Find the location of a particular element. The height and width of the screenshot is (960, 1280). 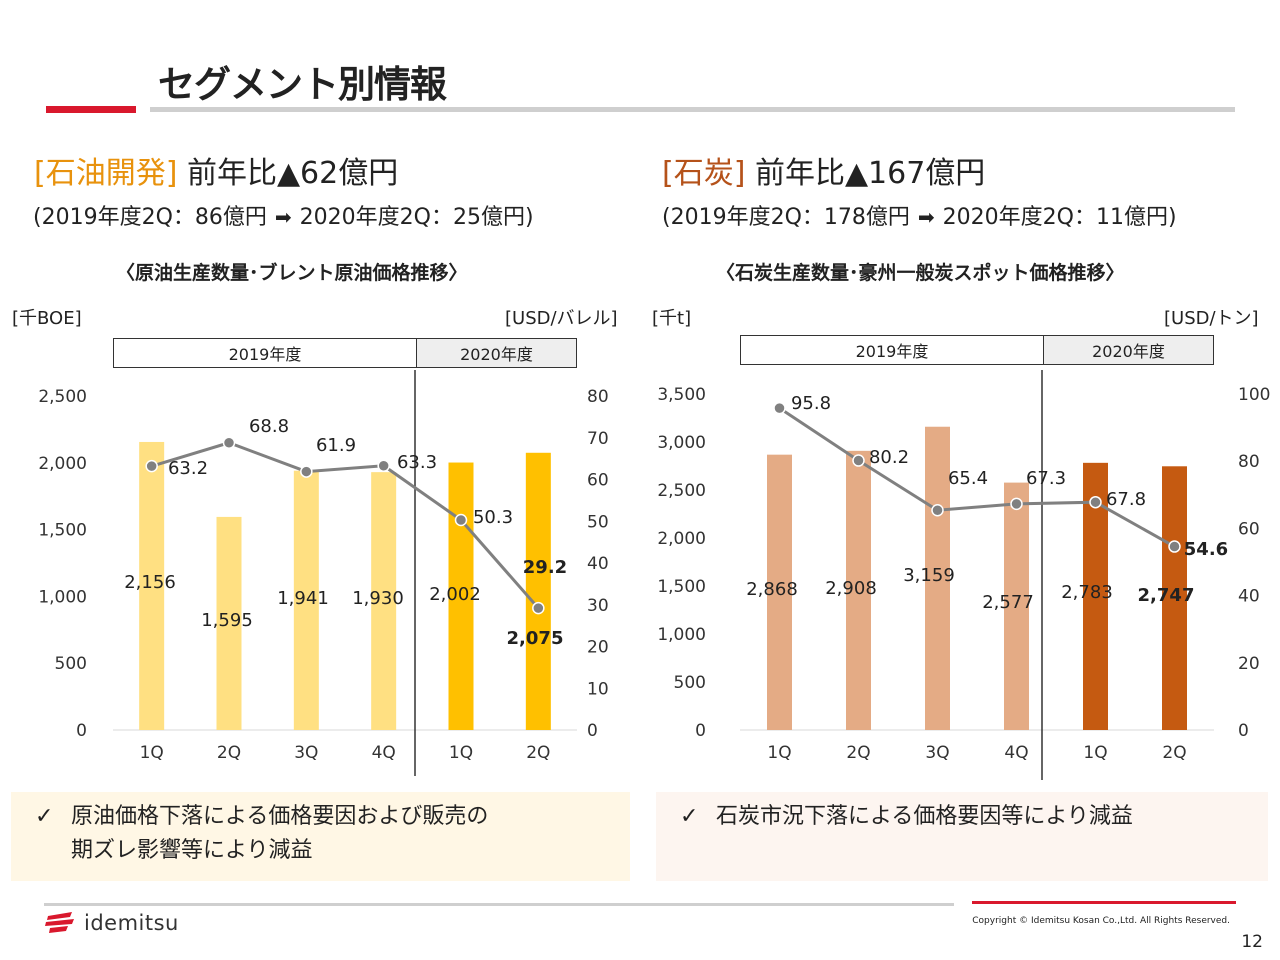

coal-price-label: 67.8 is located at coordinates (1126, 499).